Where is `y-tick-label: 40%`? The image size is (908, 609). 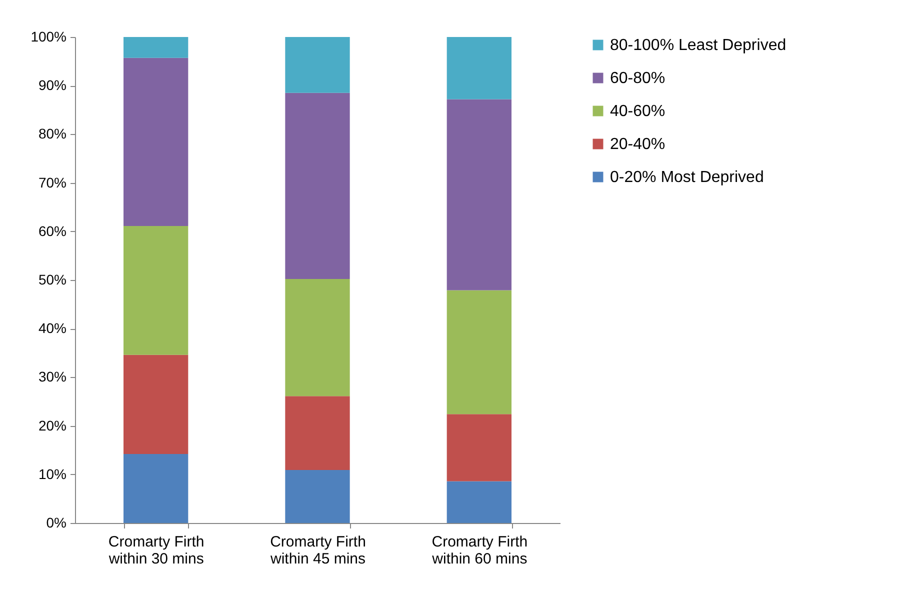 y-tick-label: 40% is located at coordinates (52, 328).